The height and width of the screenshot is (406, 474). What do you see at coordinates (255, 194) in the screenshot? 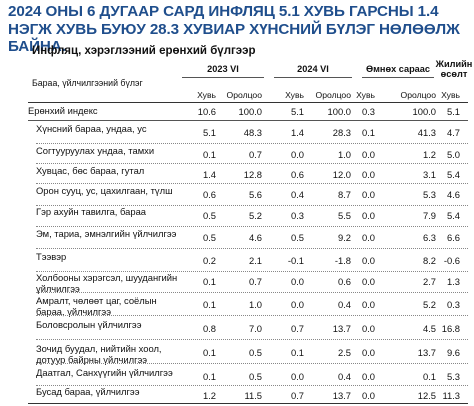
I see `row-value: 5.6` at bounding box center [255, 194].